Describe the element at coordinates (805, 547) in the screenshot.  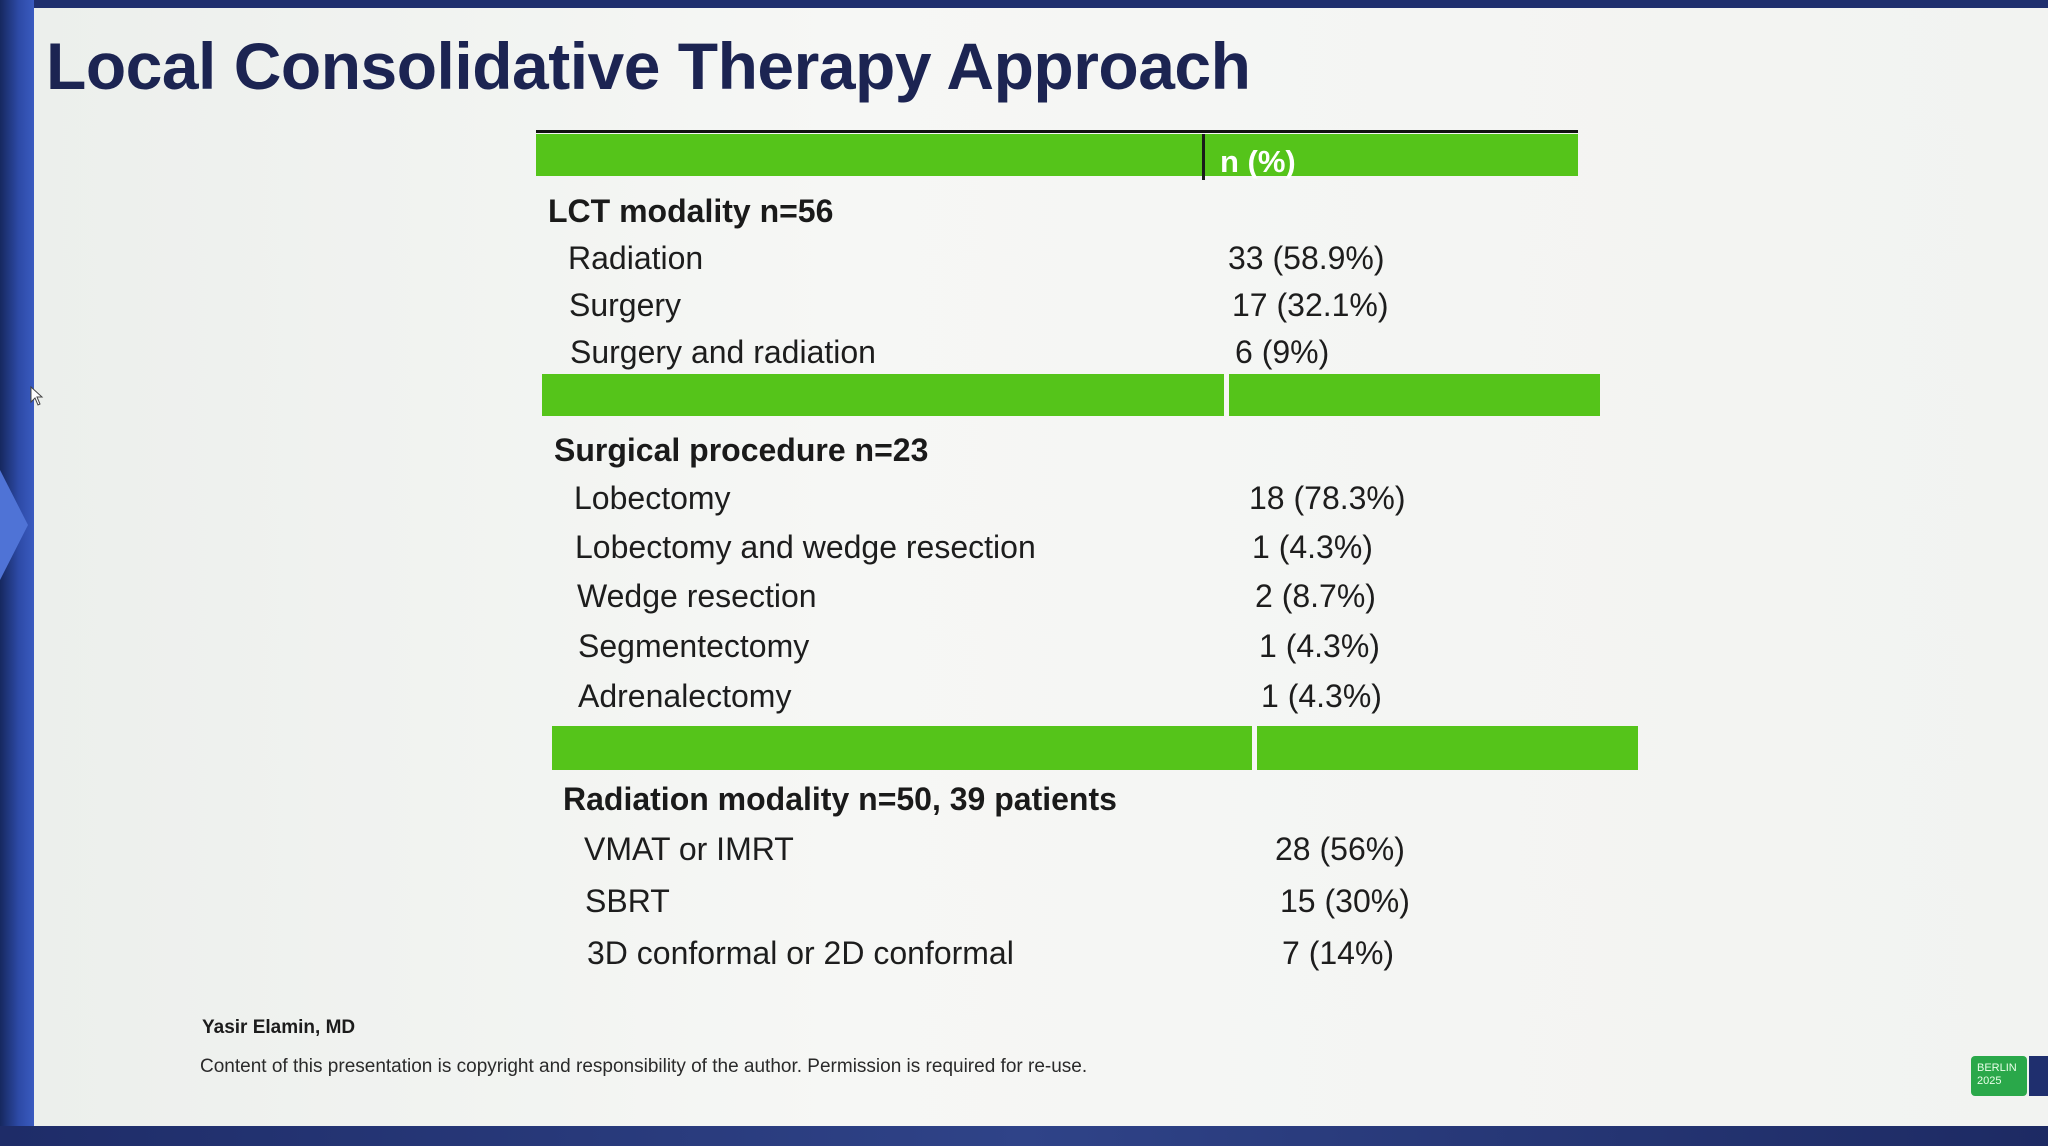
I see `row-label: Lobectomy and wedge resection` at that location.